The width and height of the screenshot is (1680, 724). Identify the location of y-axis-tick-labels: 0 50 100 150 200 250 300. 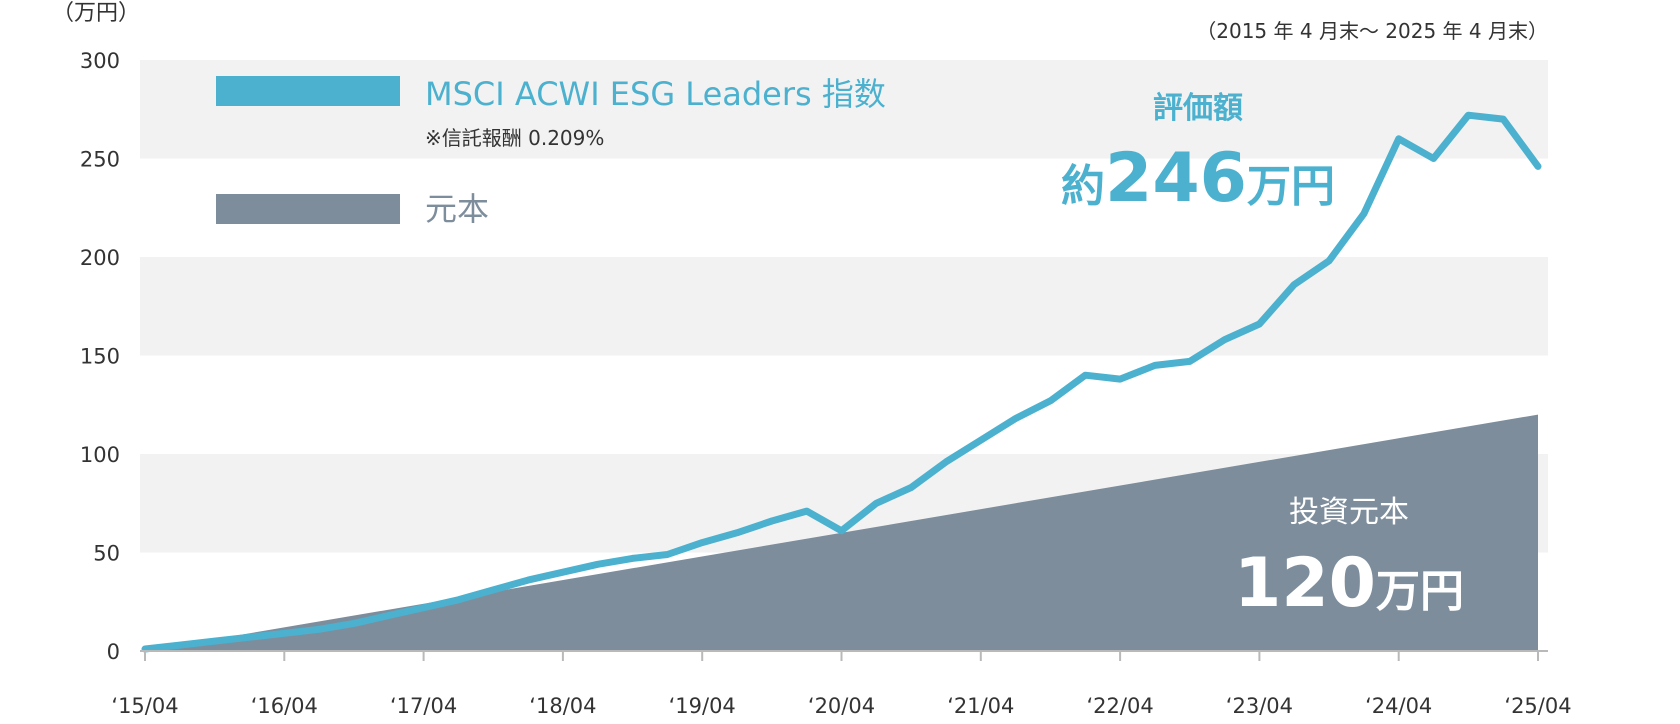
(100, 356).